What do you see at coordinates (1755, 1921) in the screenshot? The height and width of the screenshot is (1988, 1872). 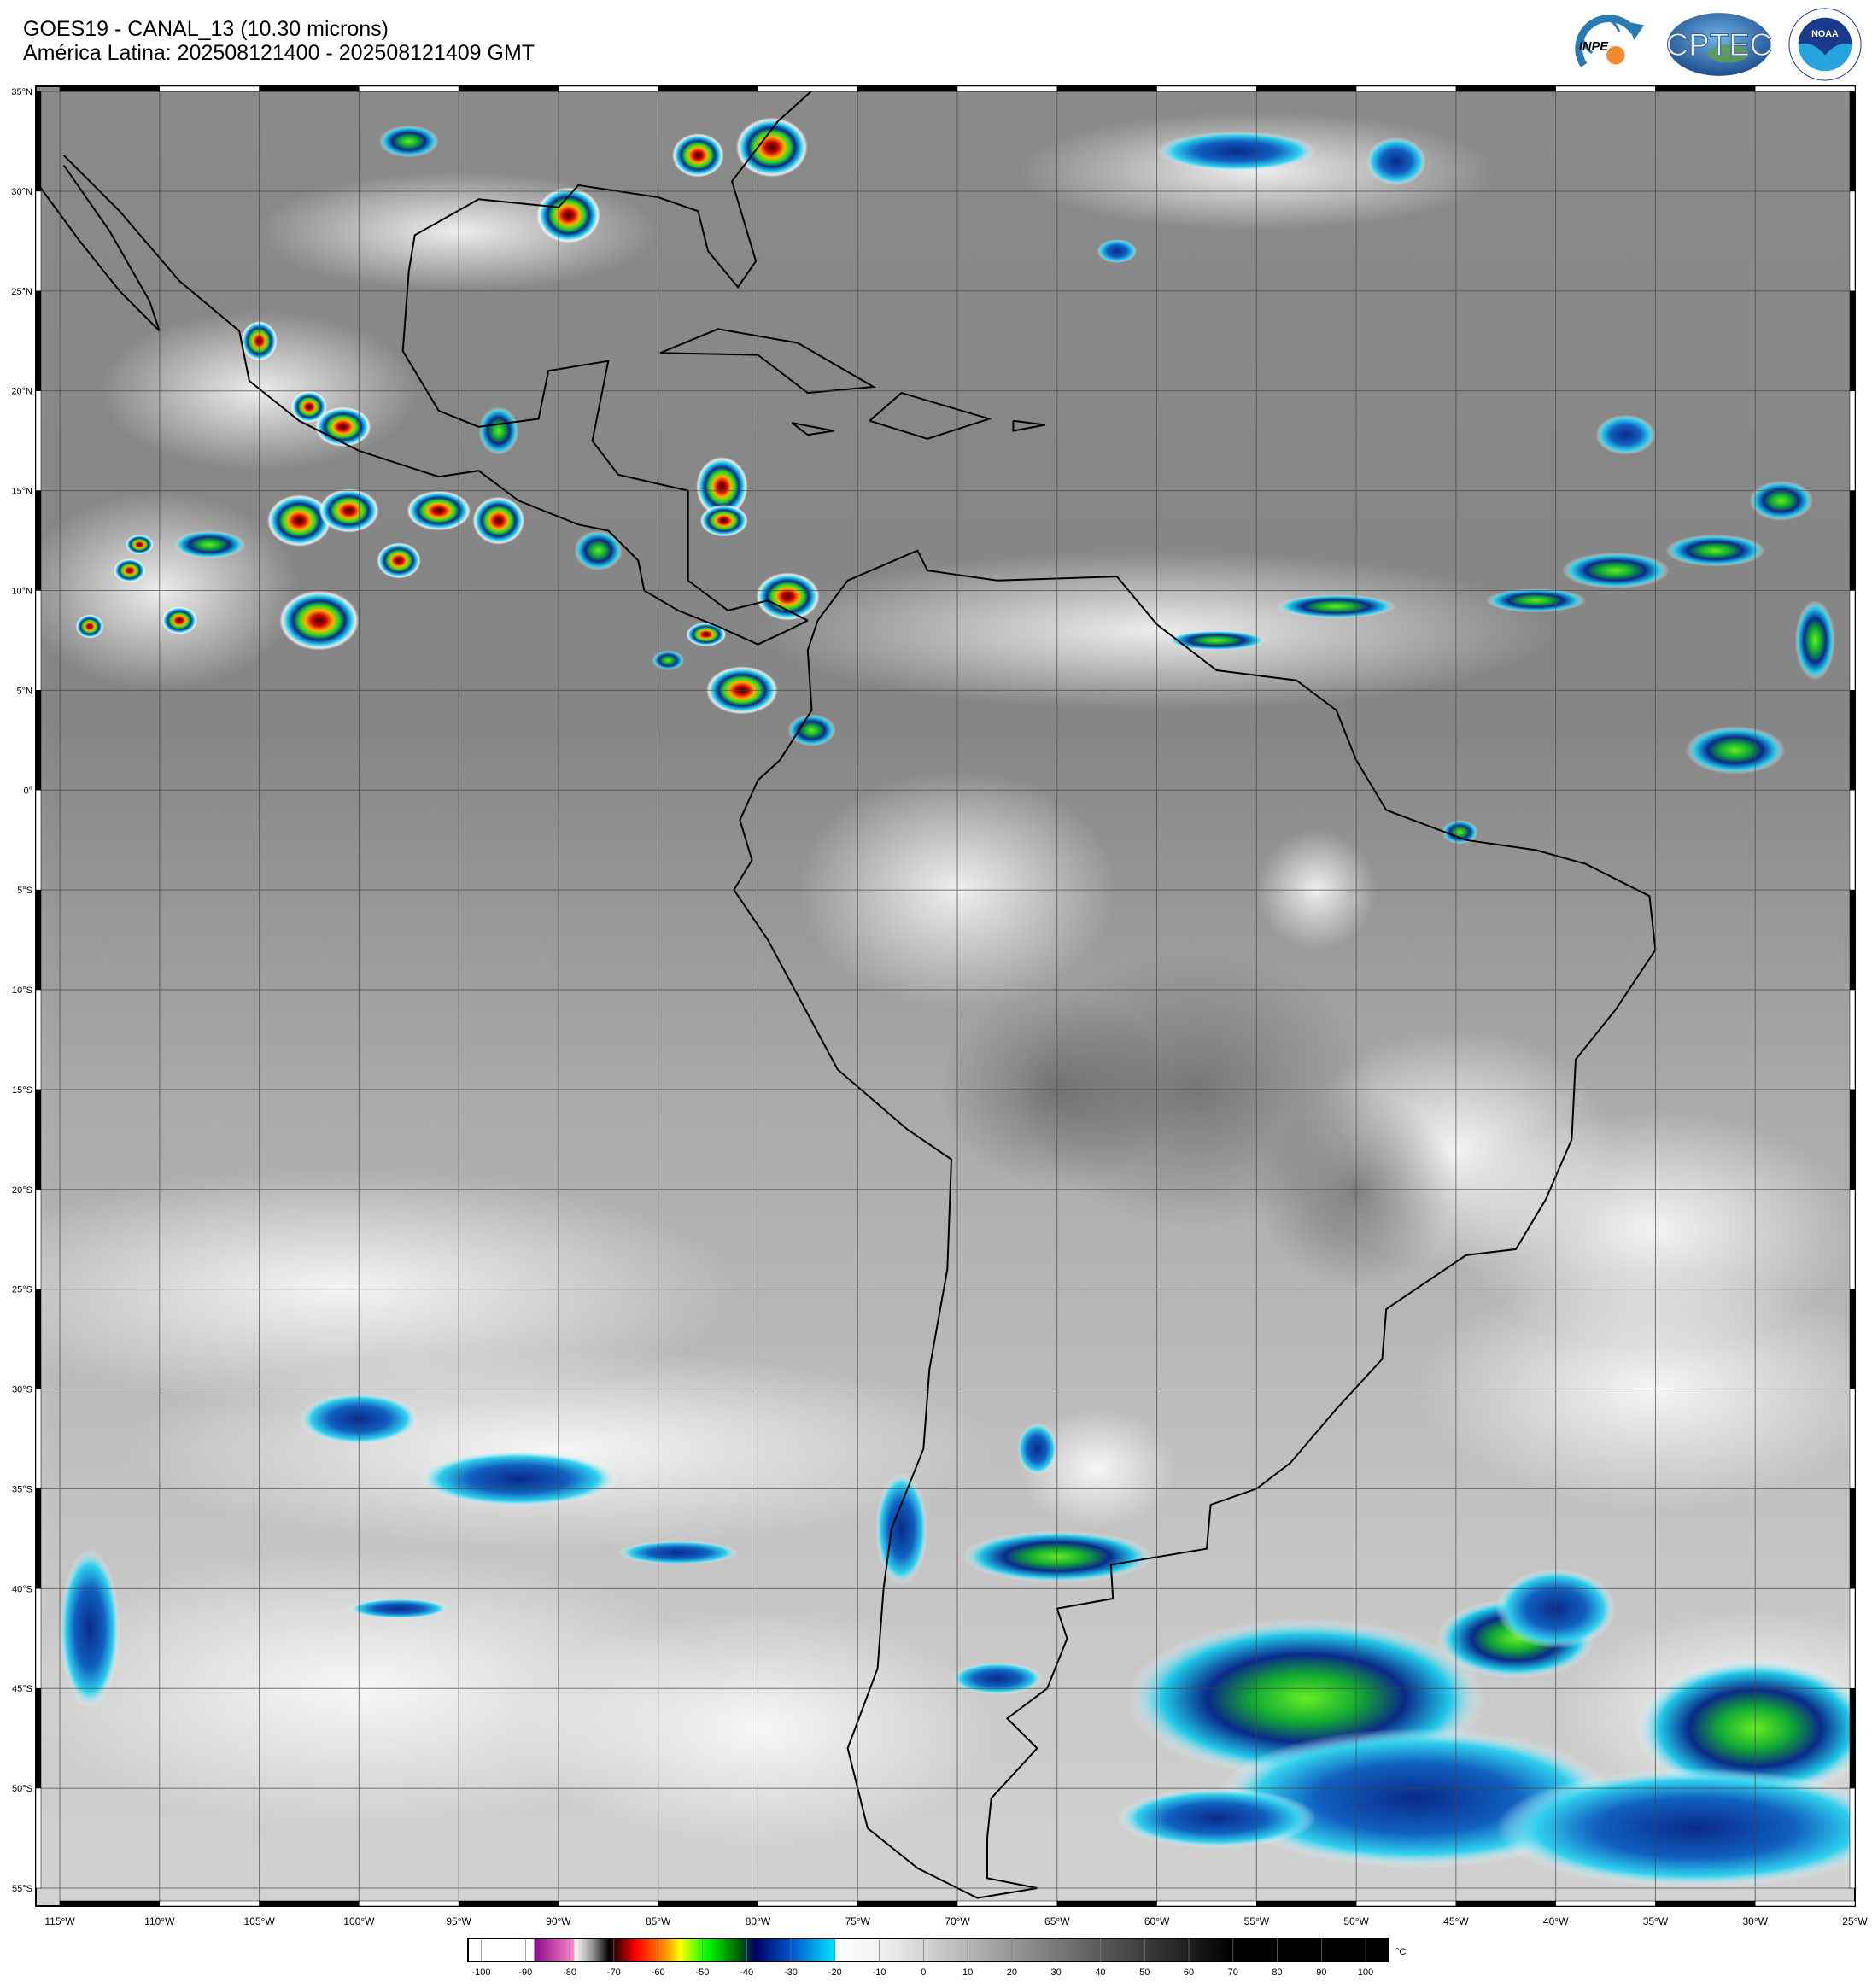 I see `lon-label: 30°W` at bounding box center [1755, 1921].